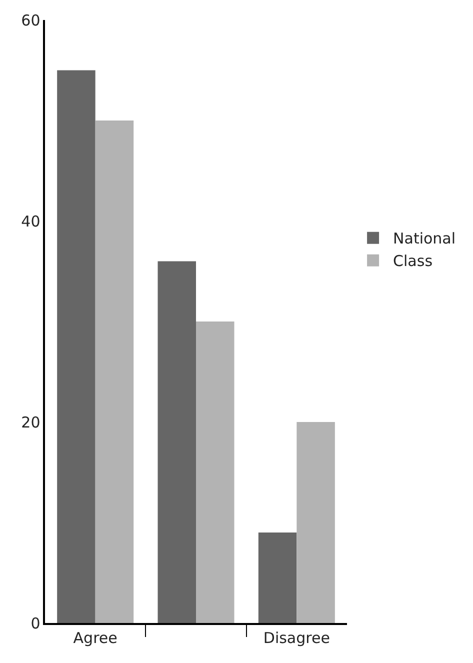  I want to click on legend-label: National, so click(424, 239).